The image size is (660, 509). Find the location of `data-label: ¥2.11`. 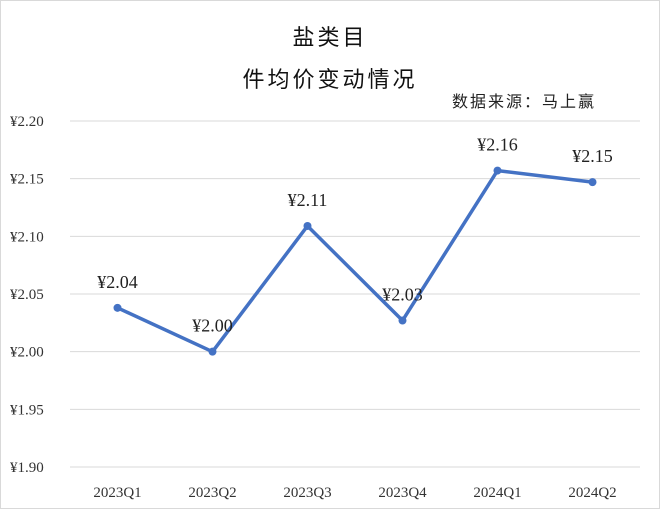

data-label: ¥2.11 is located at coordinates (308, 200).